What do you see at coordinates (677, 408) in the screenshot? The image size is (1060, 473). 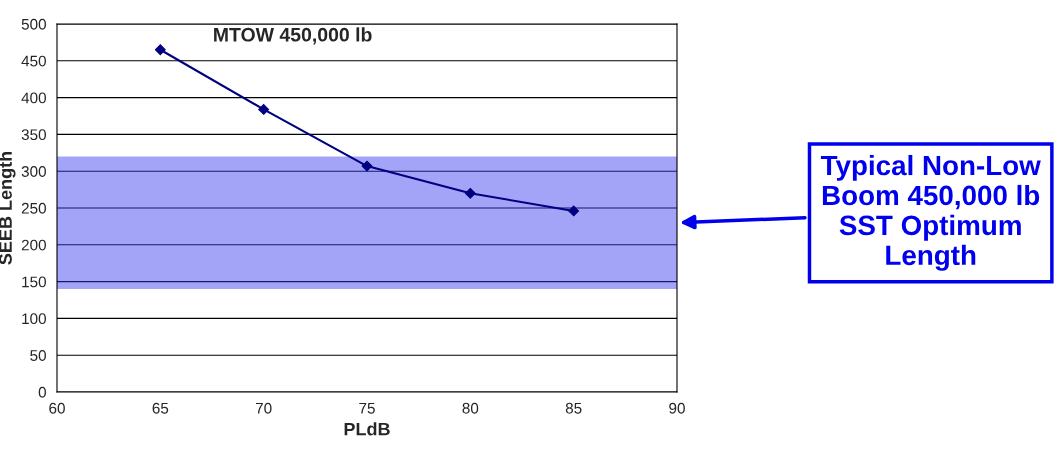 I see `x-tick-label: 90` at bounding box center [677, 408].